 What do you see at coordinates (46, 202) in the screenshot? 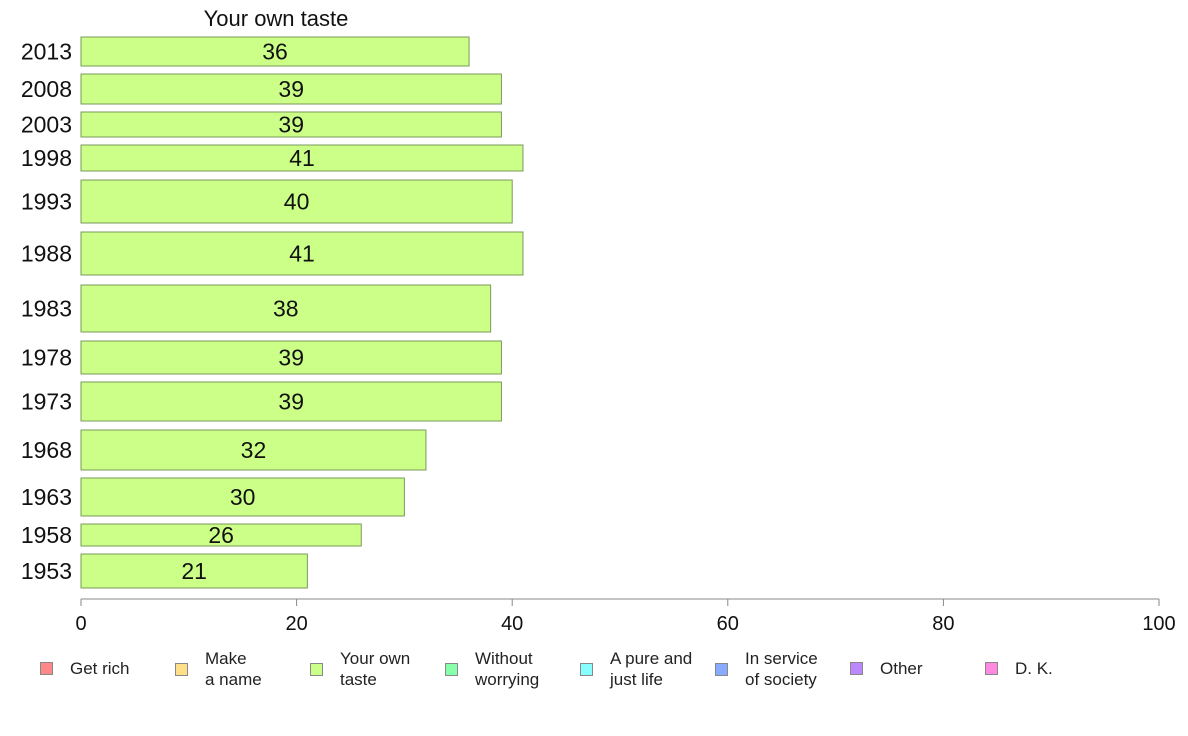
I see `category-label-1993: 1993` at bounding box center [46, 202].